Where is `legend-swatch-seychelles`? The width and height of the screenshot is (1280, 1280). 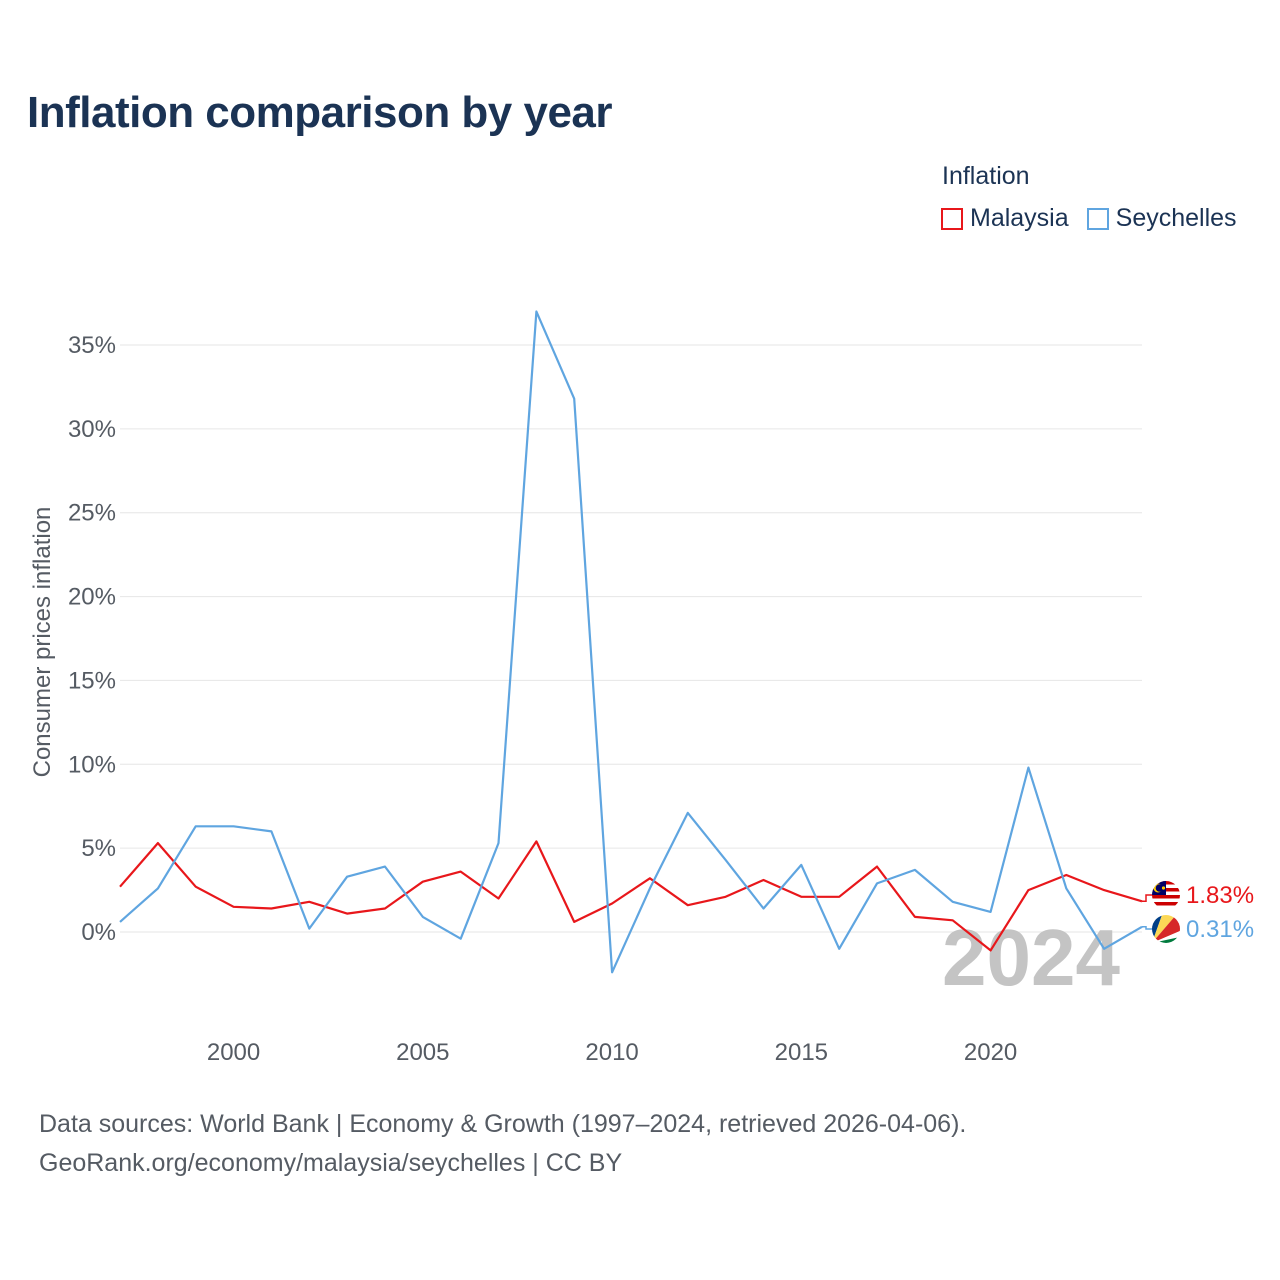 legend-swatch-seychelles is located at coordinates (1097, 218).